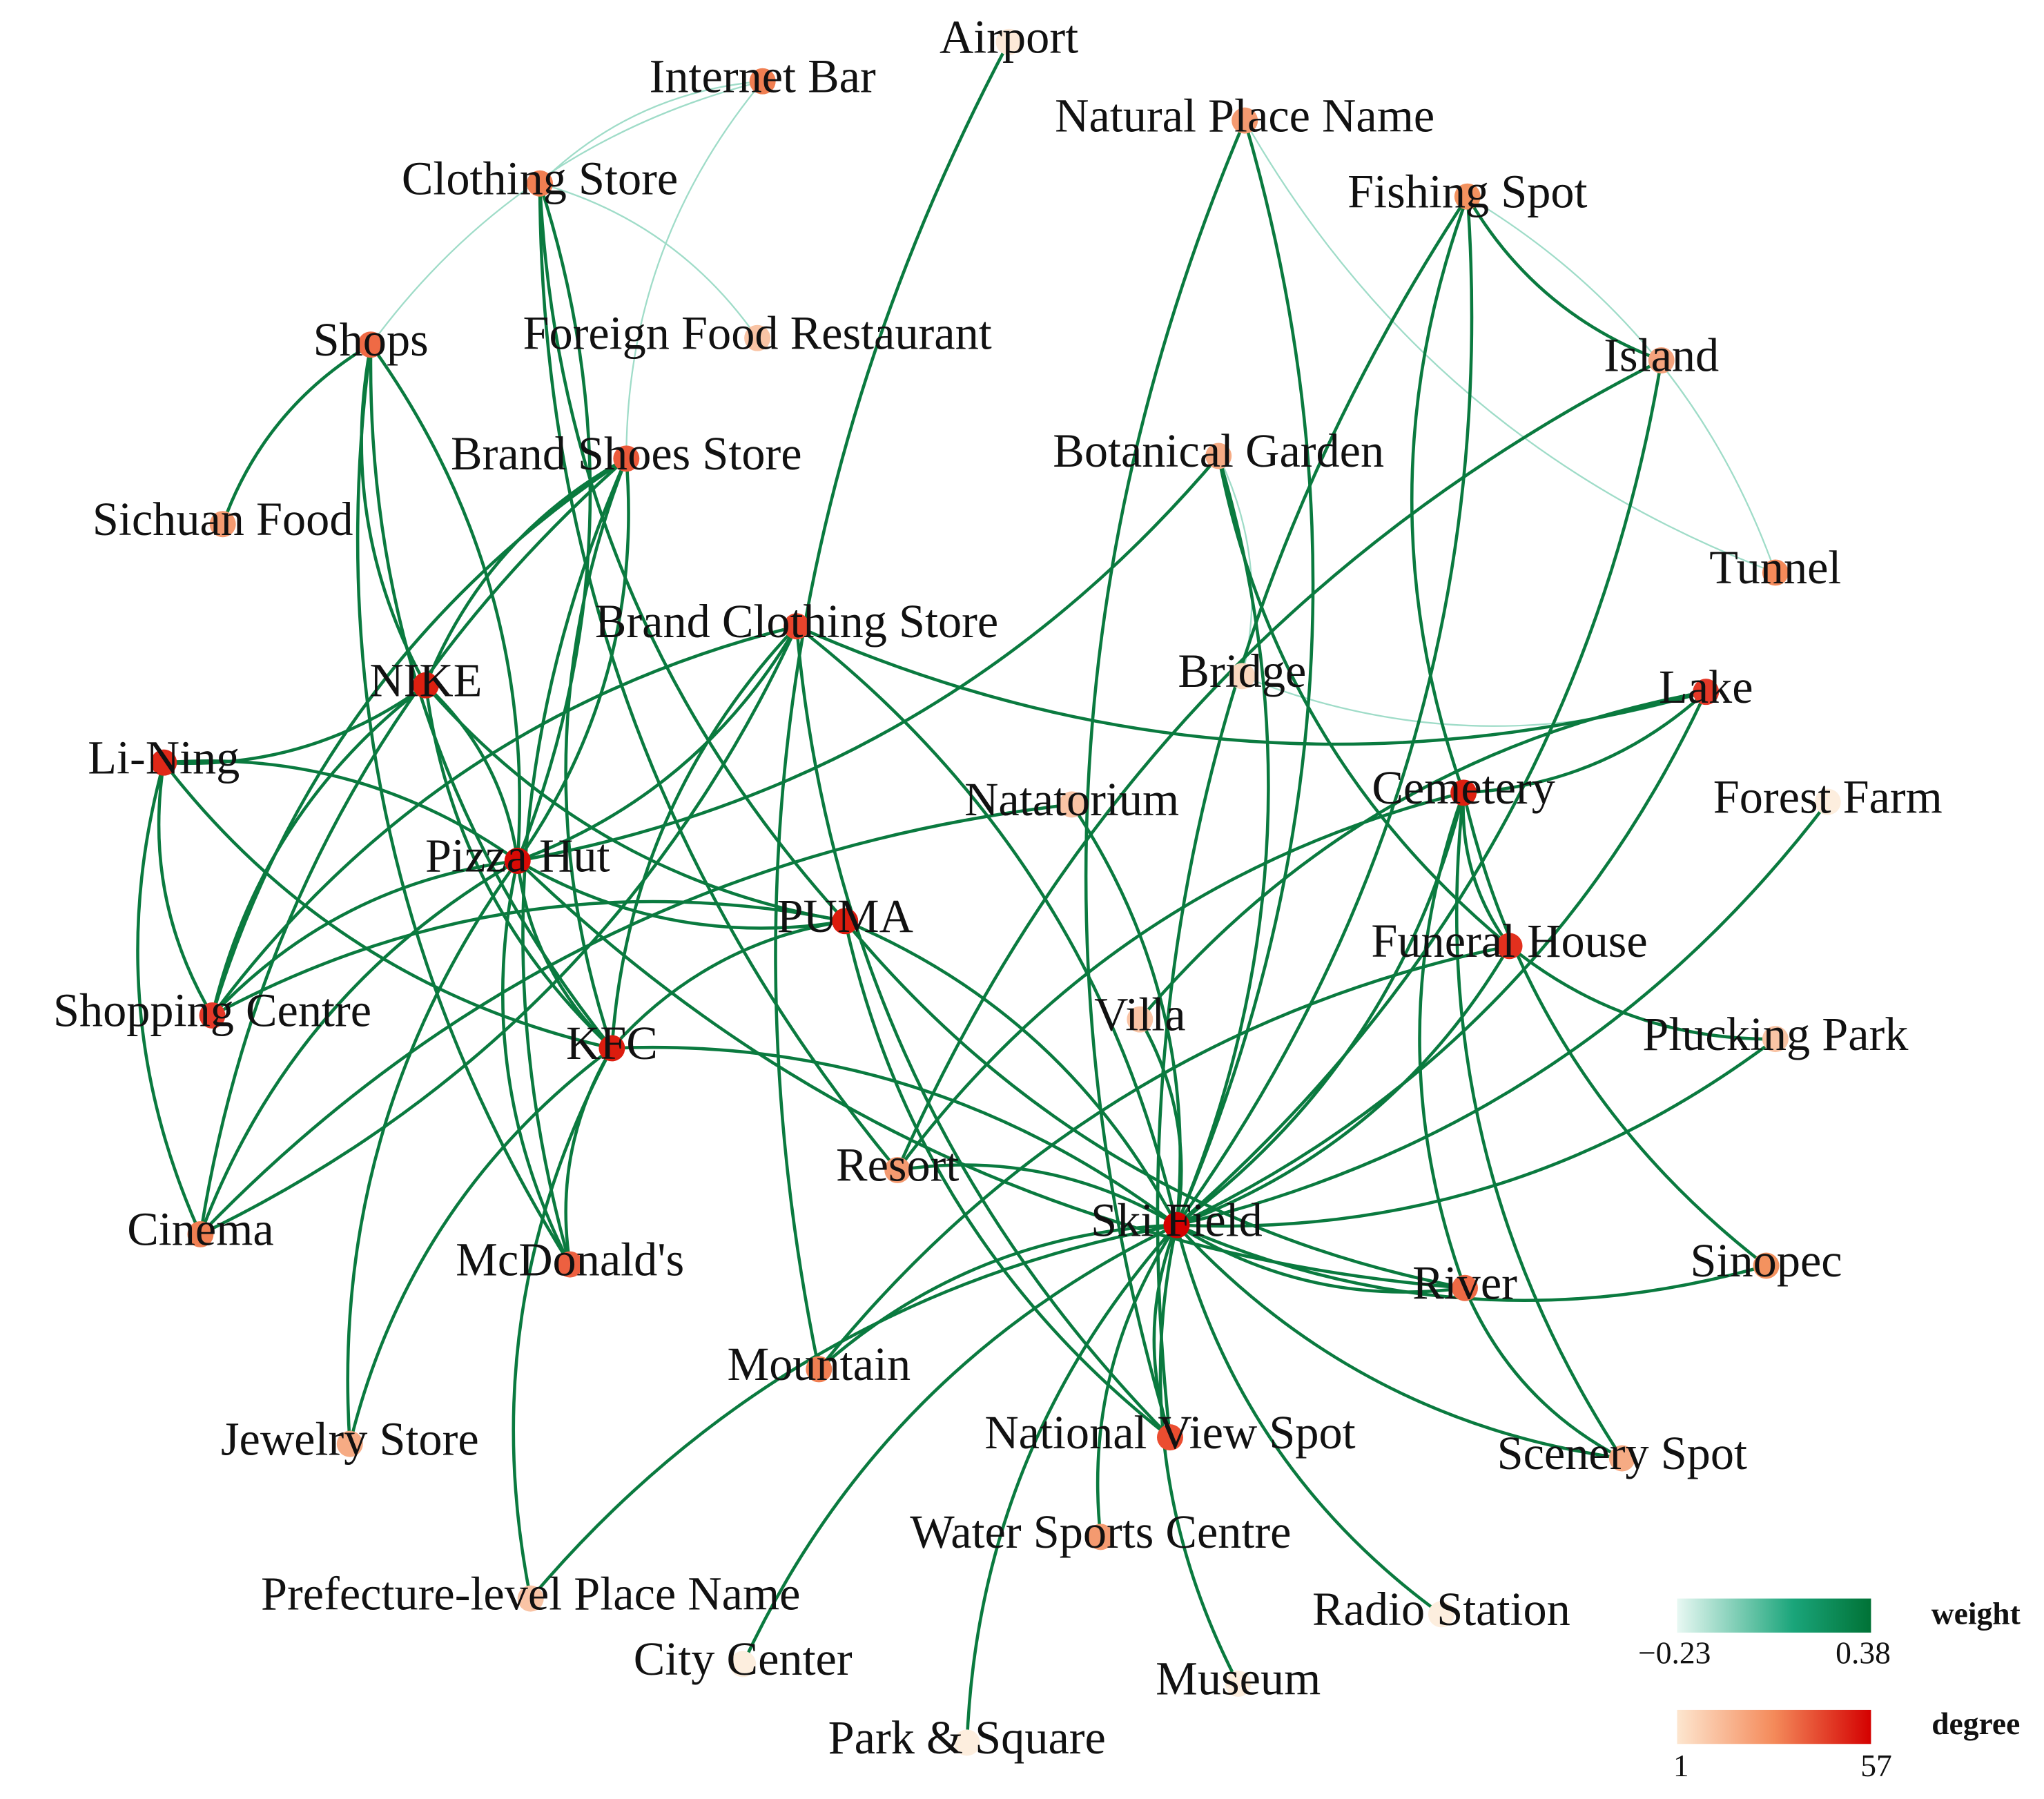 This screenshot has width=2044, height=1799. What do you see at coordinates (1774, 1726) in the screenshot?
I see `degree-gradient` at bounding box center [1774, 1726].